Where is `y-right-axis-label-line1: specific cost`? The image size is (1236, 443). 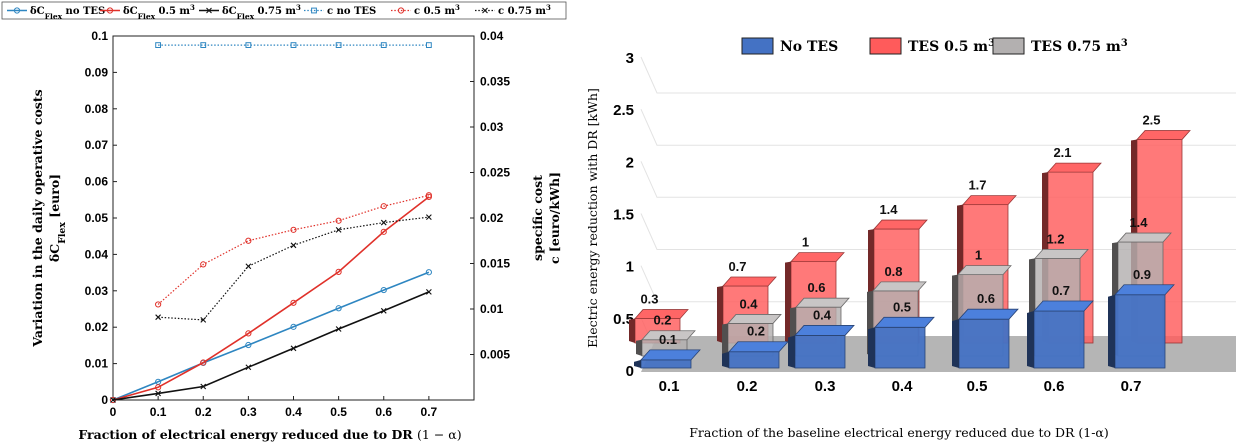 y-right-axis-label-line1: specific cost is located at coordinates (537, 218).